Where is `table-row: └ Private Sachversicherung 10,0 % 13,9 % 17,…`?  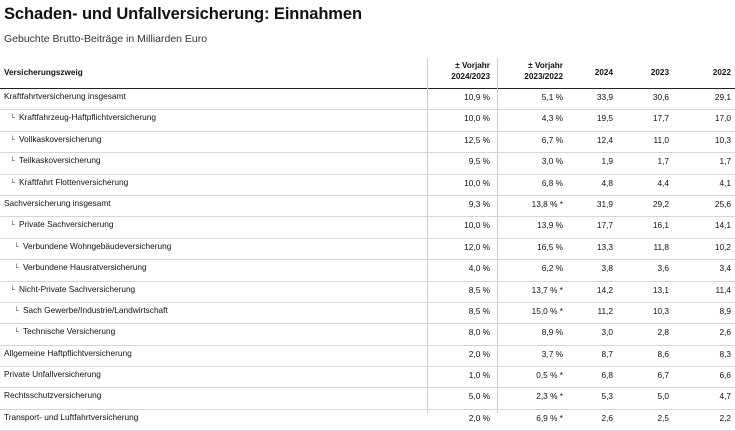 table-row: └ Private Sachversicherung 10,0 % 13,9 % 17,… is located at coordinates (367, 228).